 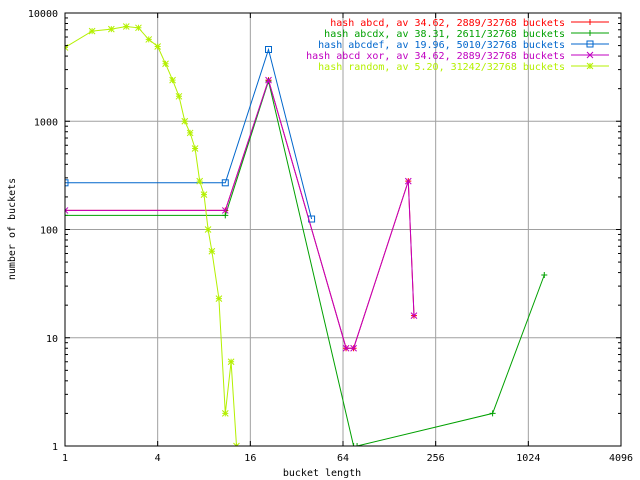 I want to click on x-tick-label: 4096, so click(x=621, y=458).